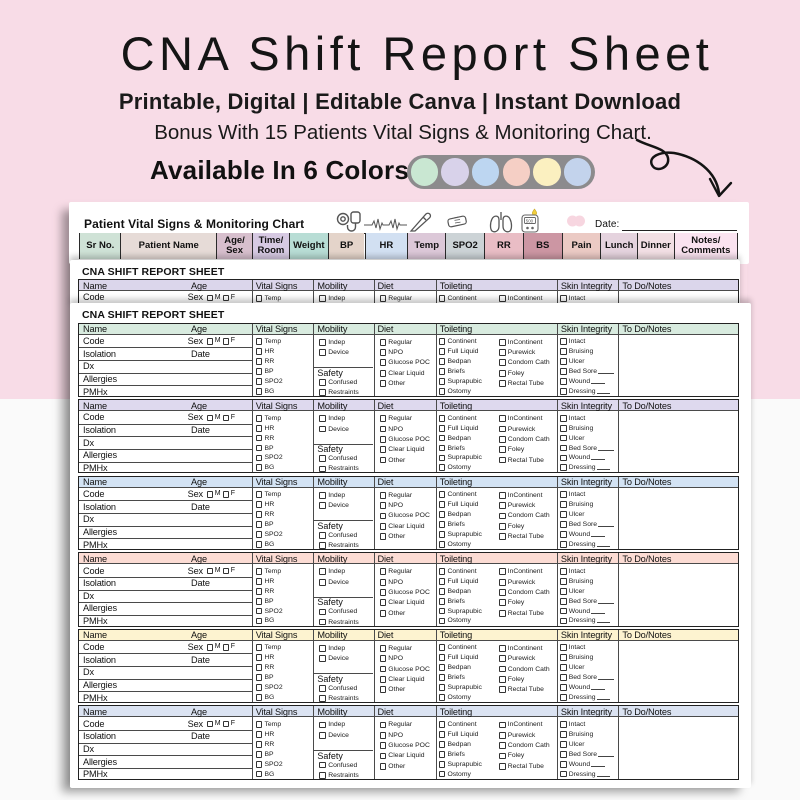 This screenshot has height=800, width=800. Describe the element at coordinates (530, 220) in the screenshot. I see `svg-text: 500` at that location.